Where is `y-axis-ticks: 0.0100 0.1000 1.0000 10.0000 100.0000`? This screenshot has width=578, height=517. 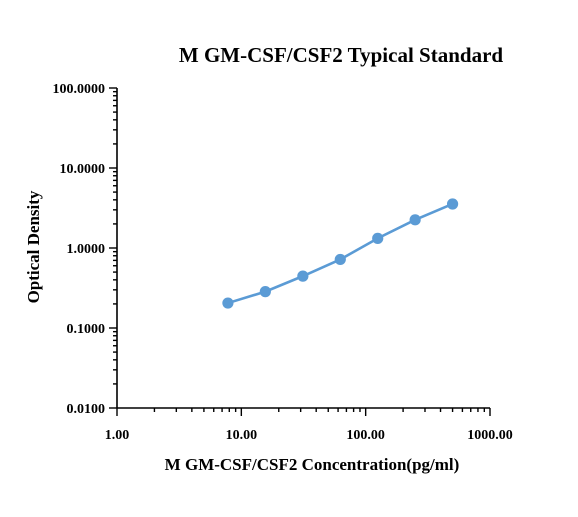
y-axis-ticks: 0.0100 0.1000 1.0000 10.0000 100.0000 is located at coordinates (85, 249).